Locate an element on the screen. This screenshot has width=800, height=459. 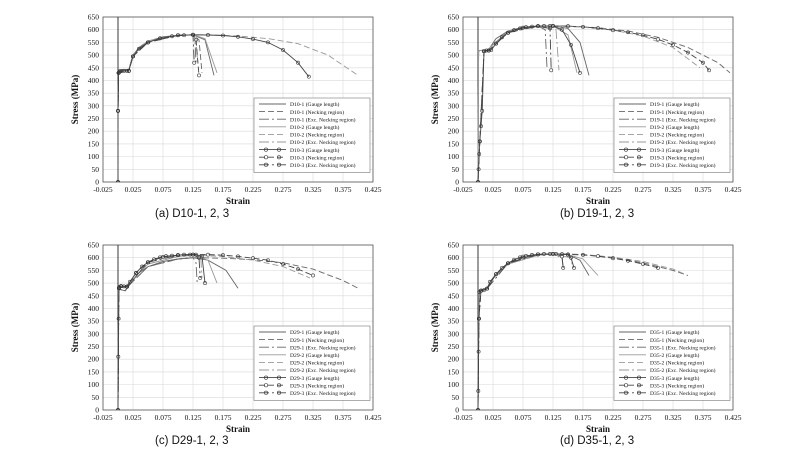
series-group is located at coordinates (237, 107).